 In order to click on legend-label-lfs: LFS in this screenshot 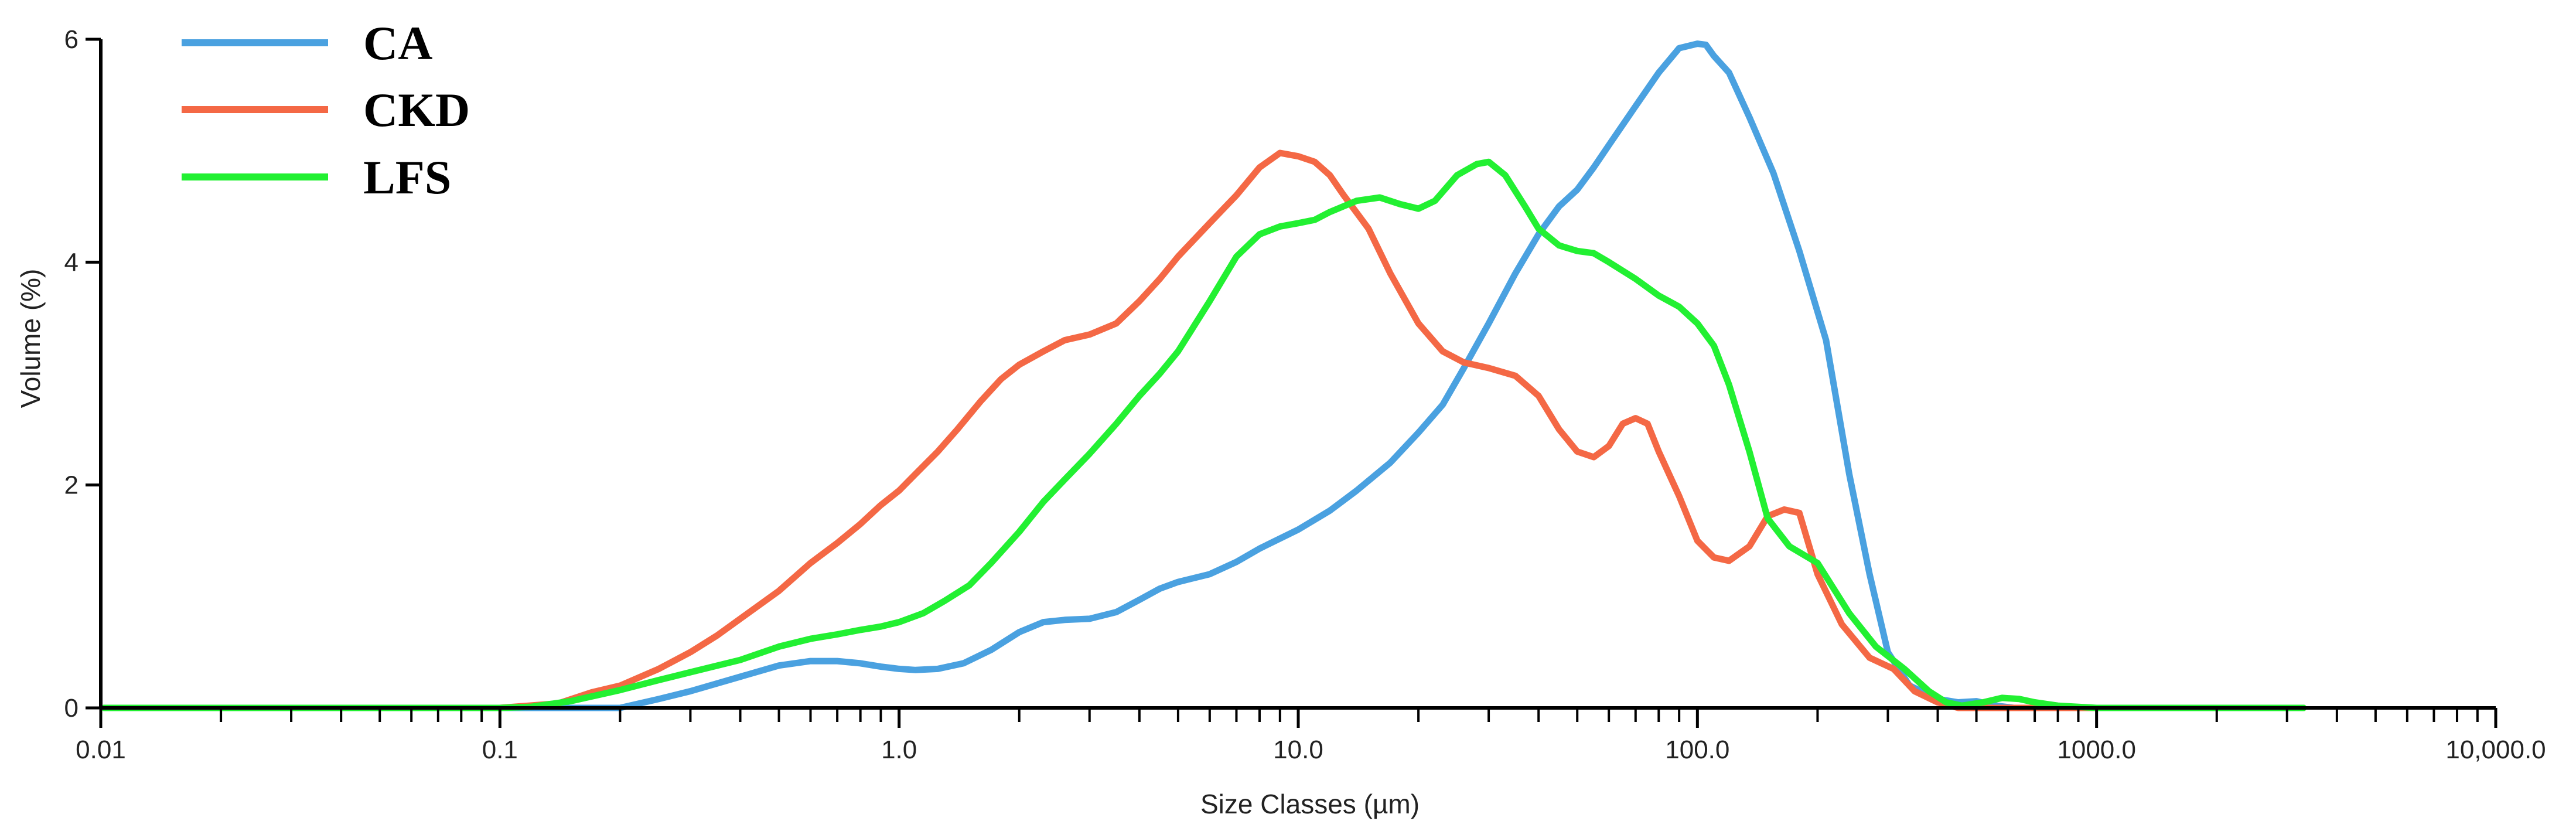, I will do `click(407, 177)`.